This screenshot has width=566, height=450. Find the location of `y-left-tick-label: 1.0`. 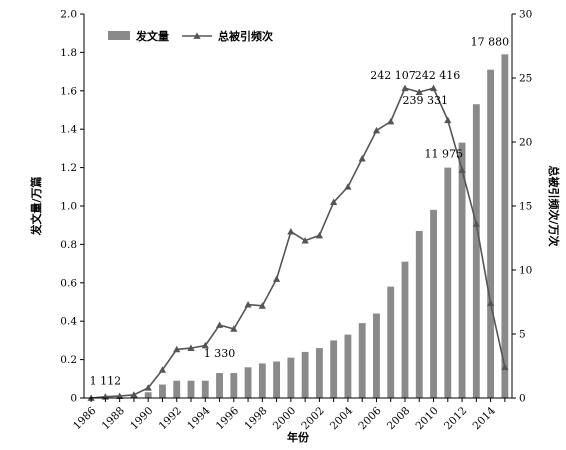

y-left-tick-label: 1.0 is located at coordinates (68, 207).